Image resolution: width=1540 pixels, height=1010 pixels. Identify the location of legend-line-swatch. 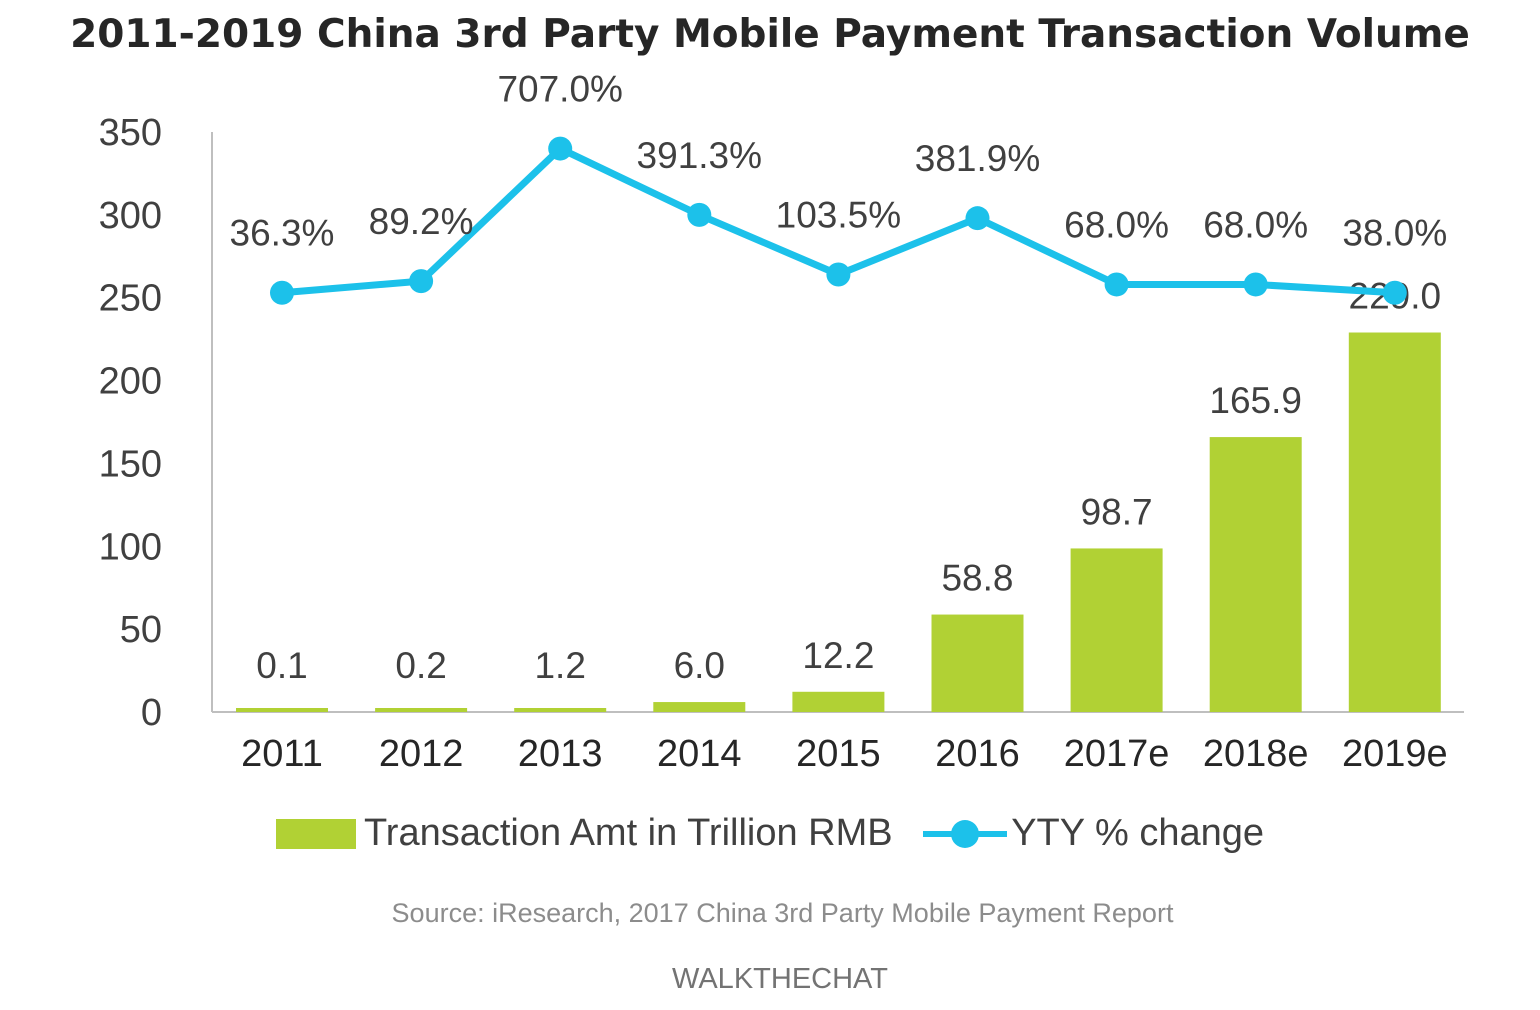
(965, 834).